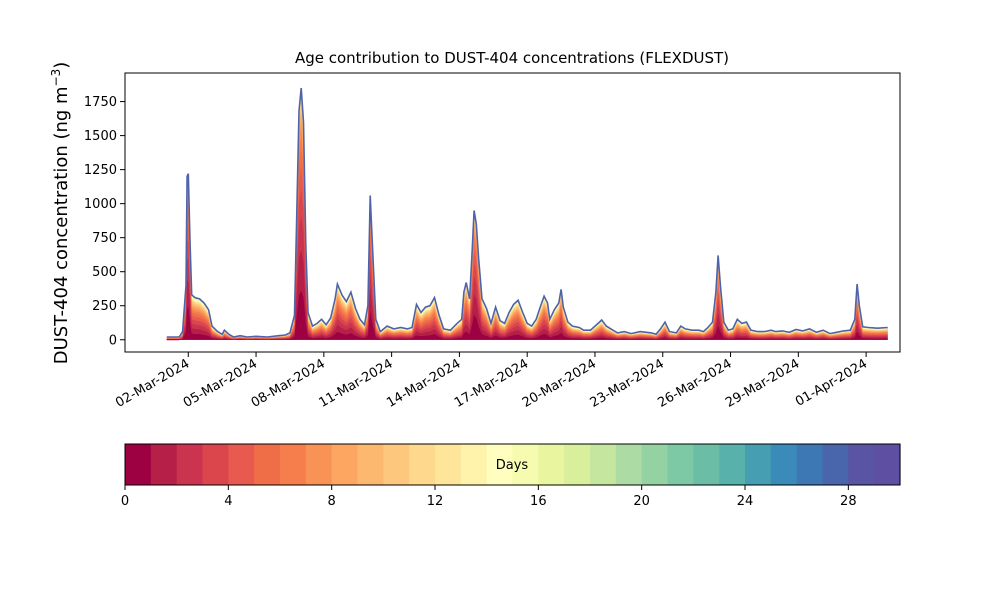 The height and width of the screenshot is (605, 1000). What do you see at coordinates (831, 382) in the screenshot?
I see `x-tick-label: 01-Apr-2024` at bounding box center [831, 382].